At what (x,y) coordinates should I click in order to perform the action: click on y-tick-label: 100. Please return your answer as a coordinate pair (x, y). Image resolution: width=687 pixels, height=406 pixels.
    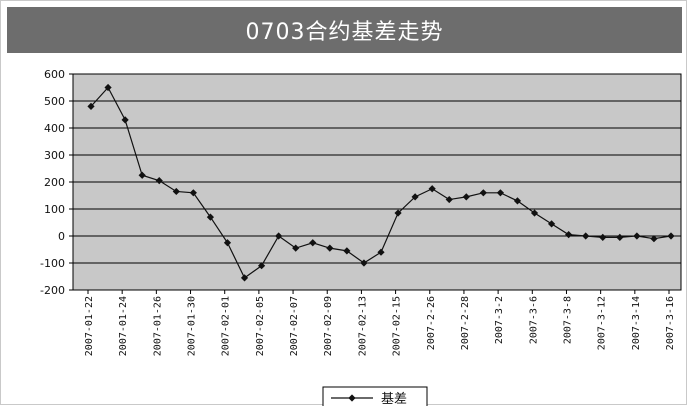
    Looking at the image, I should click on (54, 209).